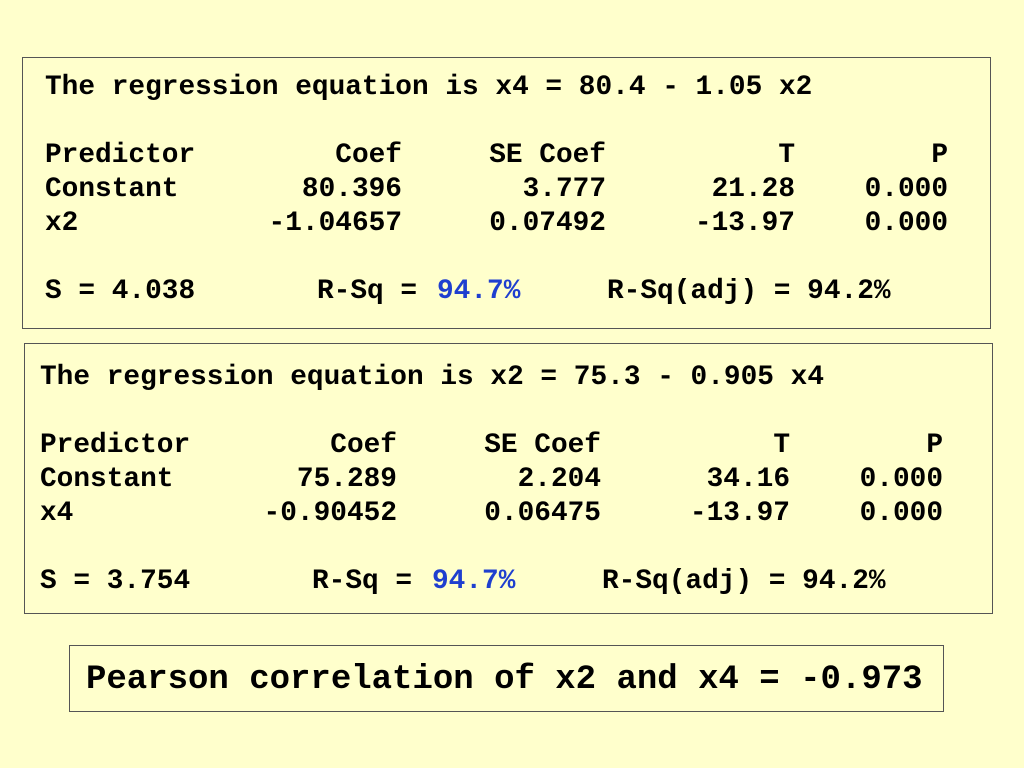 The height and width of the screenshot is (768, 1024). Describe the element at coordinates (753, 189) in the screenshot. I see `table-cell: 21.28` at that location.